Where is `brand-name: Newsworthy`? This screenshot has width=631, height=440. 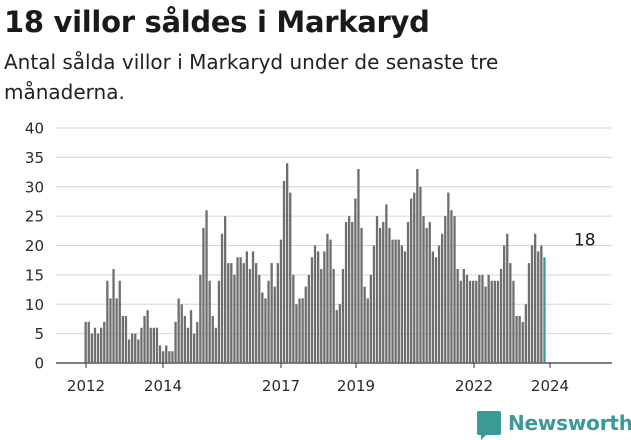 brand-name: Newsworthy is located at coordinates (569, 423).